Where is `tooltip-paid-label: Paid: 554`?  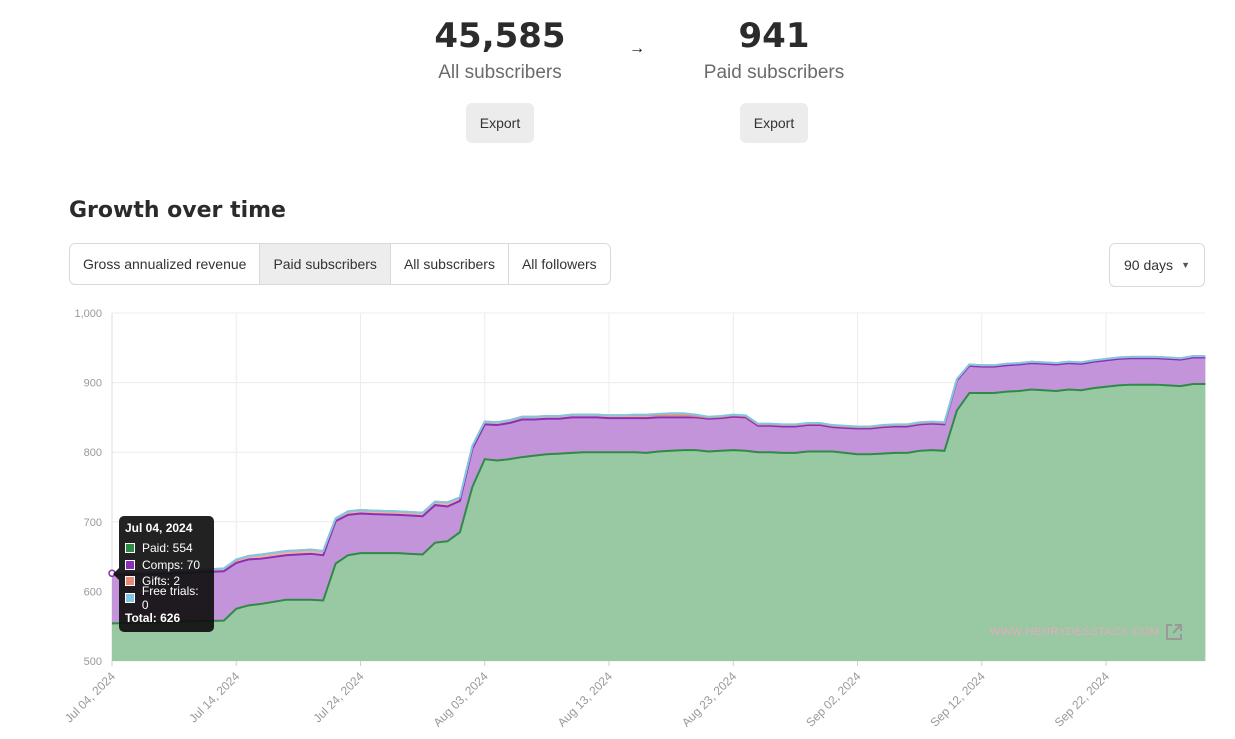
tooltip-paid-label: Paid: 554 is located at coordinates (167, 548).